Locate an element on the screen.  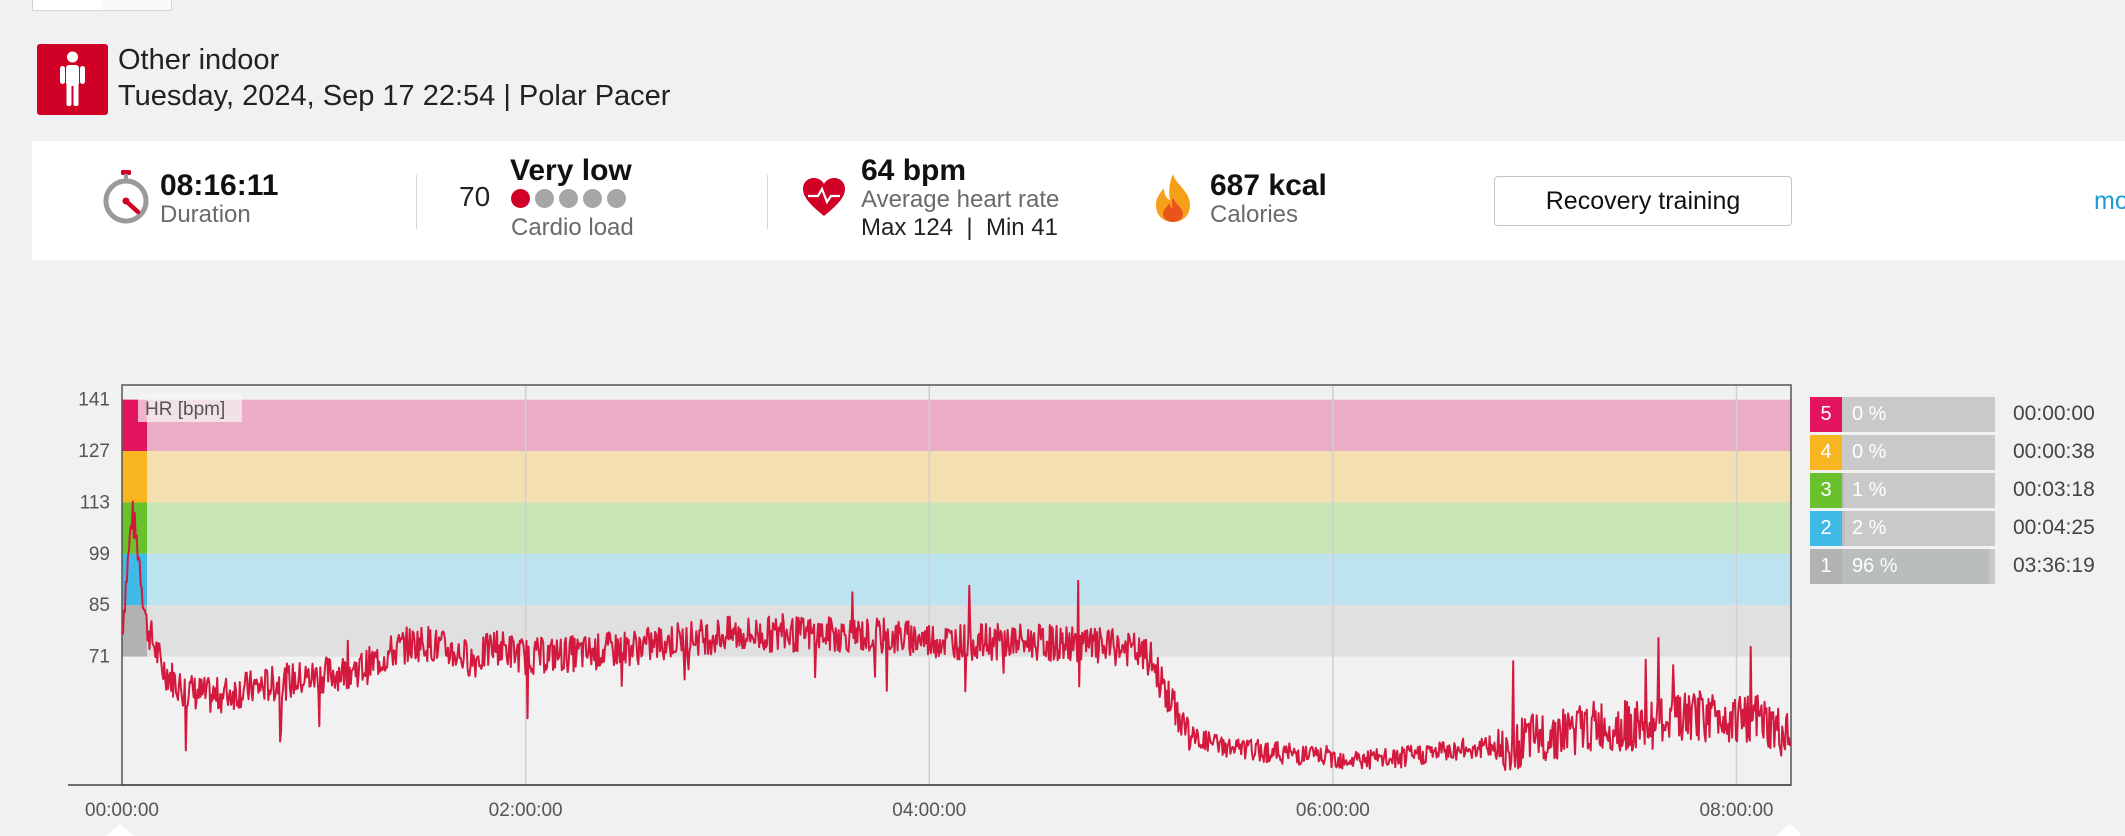
zone-row-3: 3 1 % is located at coordinates (1902, 490).